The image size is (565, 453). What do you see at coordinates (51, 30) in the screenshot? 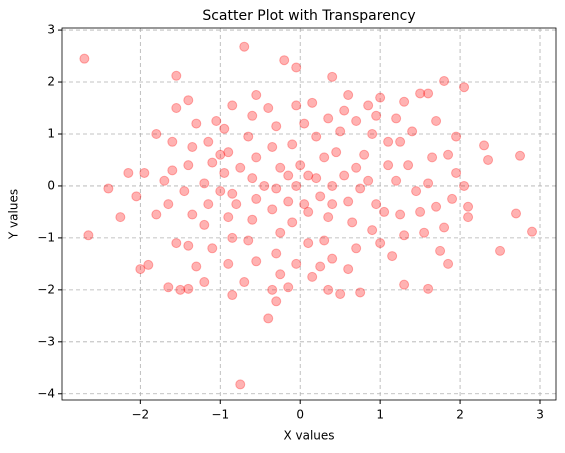
I see `y-tick-label: 3` at bounding box center [51, 30].